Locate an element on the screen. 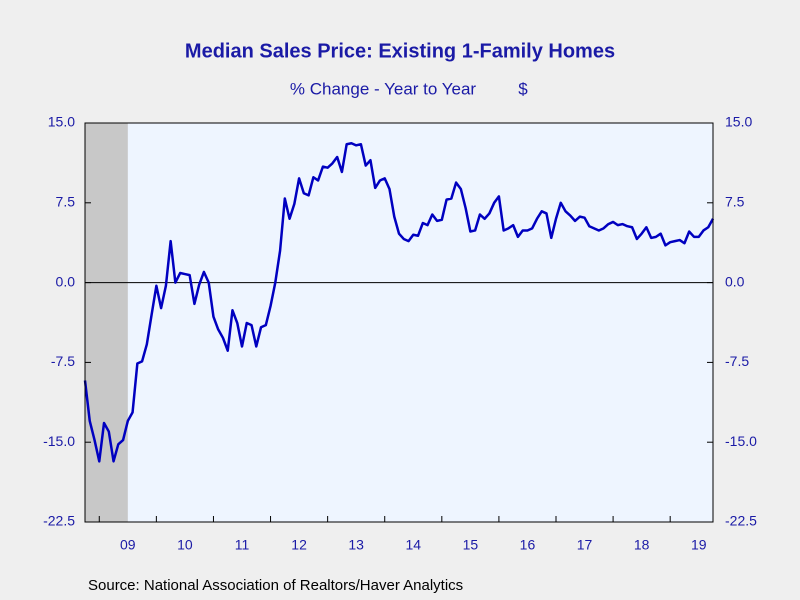  y2-tick-label: -22.5 is located at coordinates (741, 521).